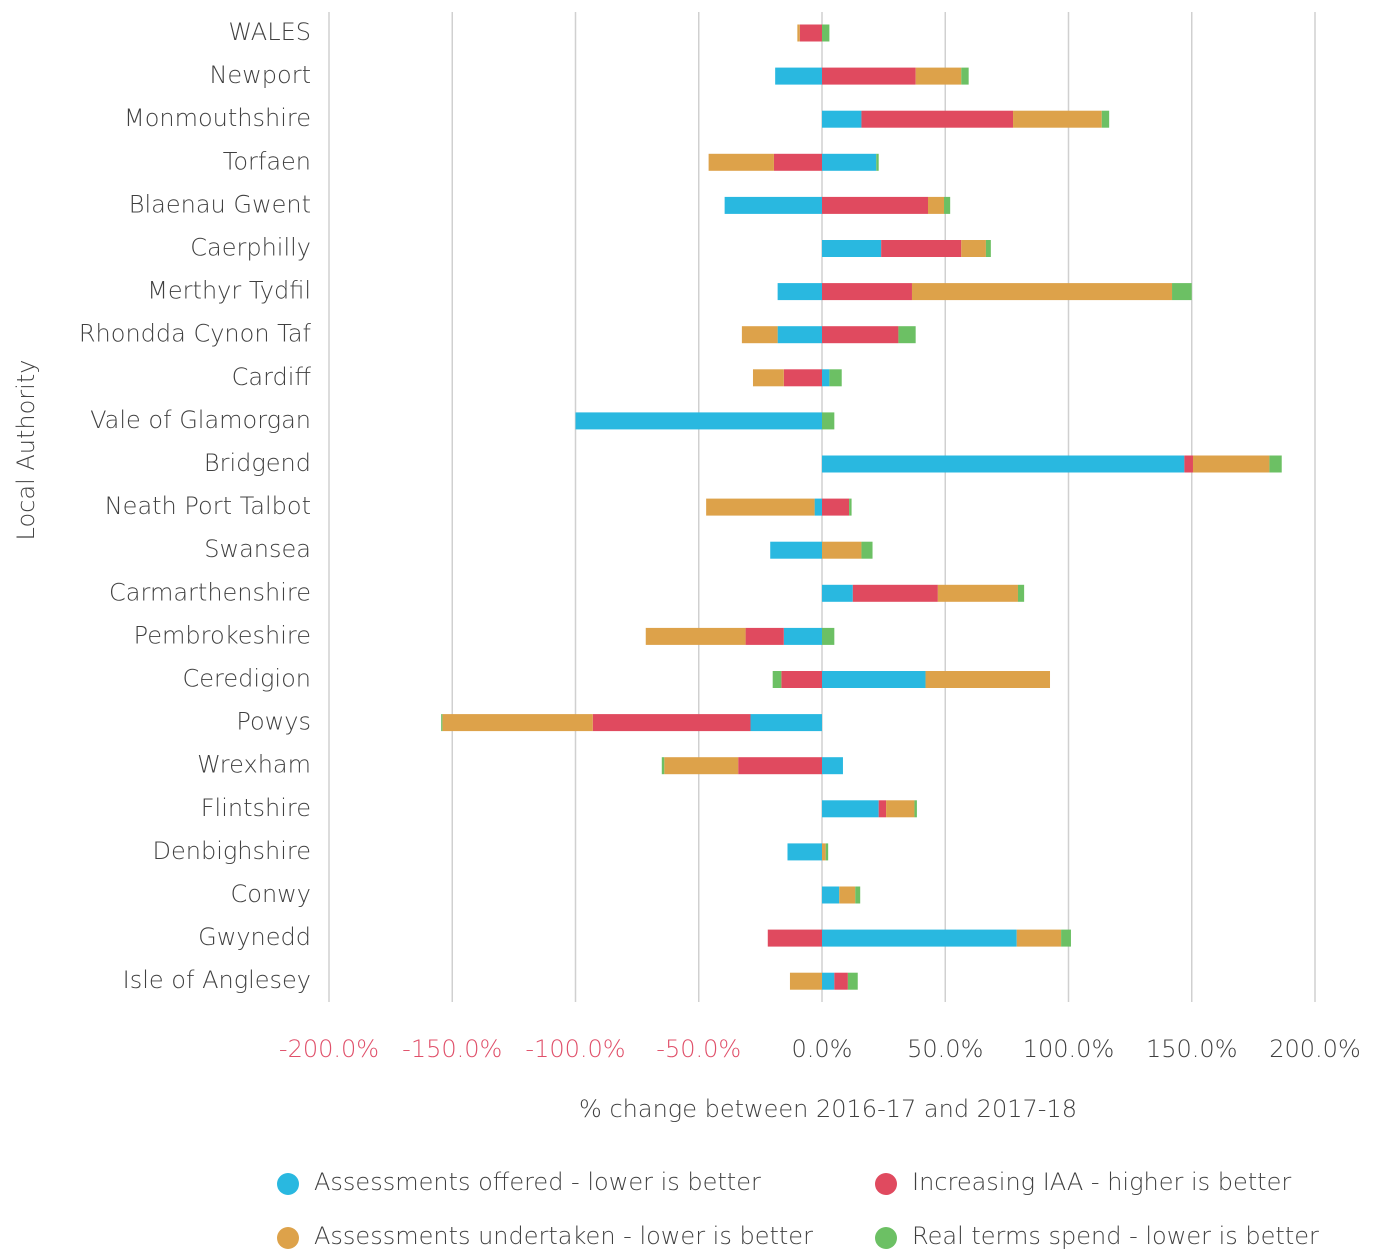 The image size is (1382, 1256). Describe the element at coordinates (210, 592) in the screenshot. I see `y-tick-label: Carmarthenshire` at that location.